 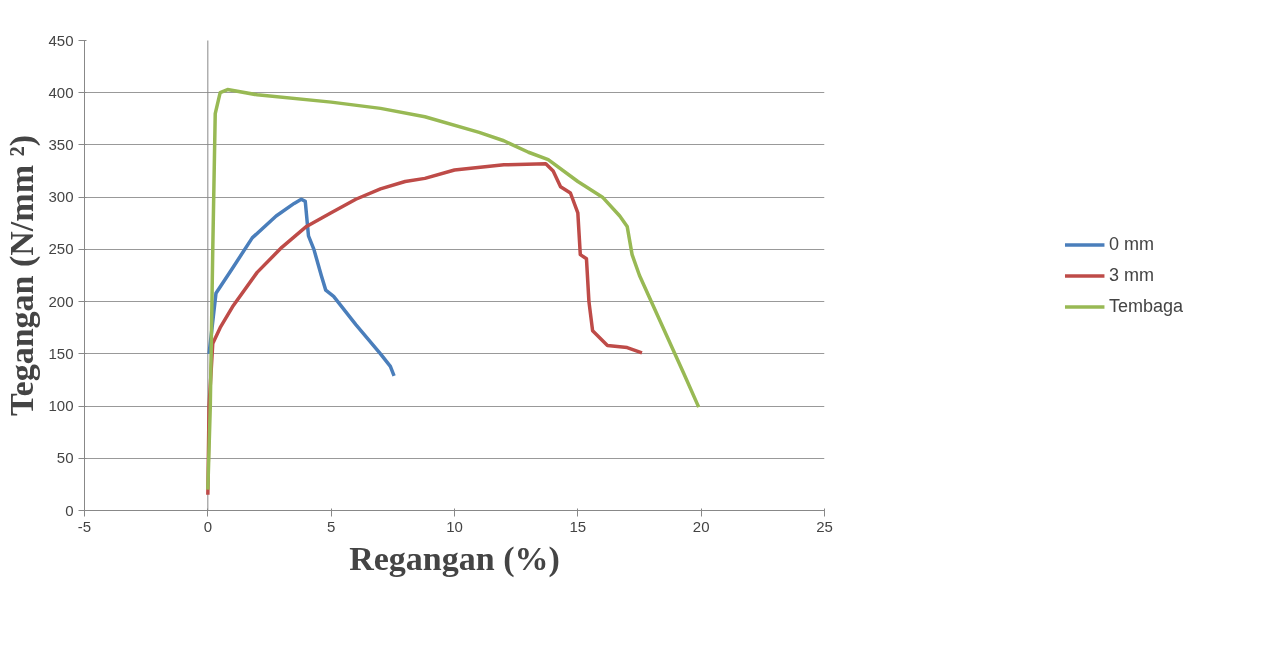 What do you see at coordinates (61, 197) in the screenshot?
I see `y-tick-label: 300` at bounding box center [61, 197].